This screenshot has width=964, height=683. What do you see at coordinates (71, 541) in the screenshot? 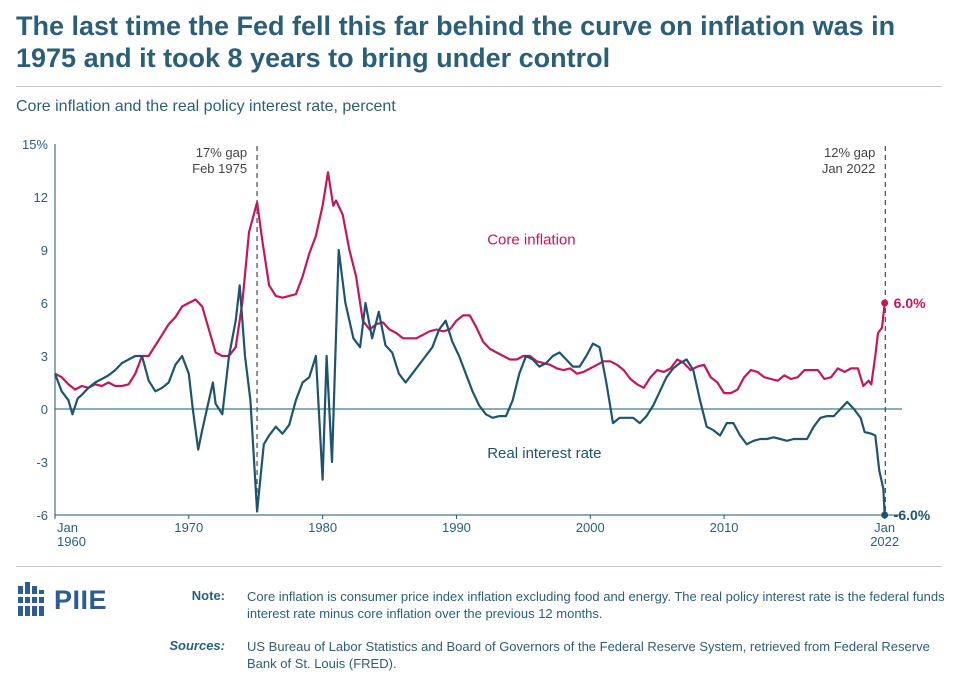
I see `x-tick-label-year: 1960` at bounding box center [71, 541].